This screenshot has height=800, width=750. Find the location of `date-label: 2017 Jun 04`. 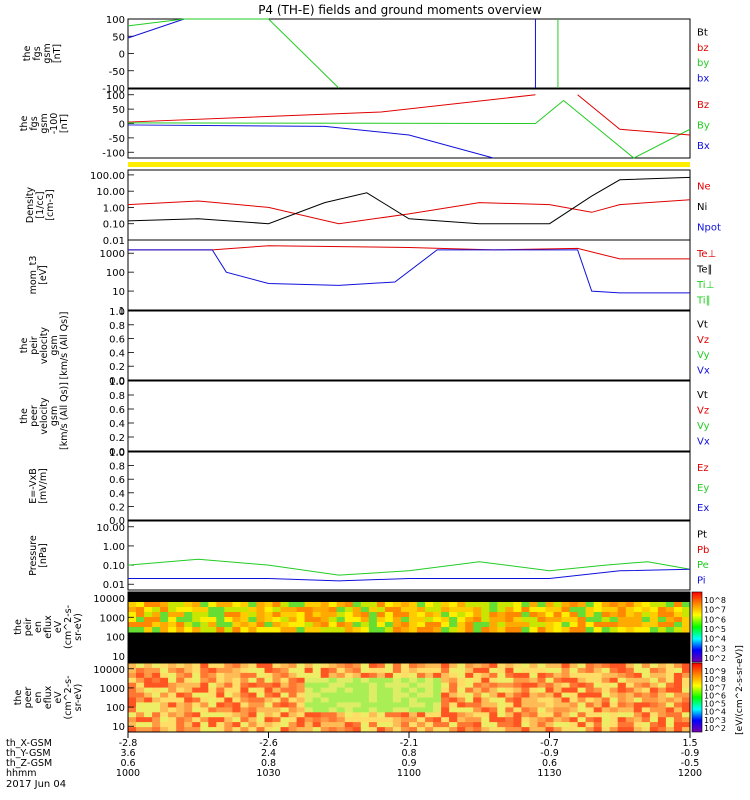

date-label: 2017 Jun 04 is located at coordinates (36, 784).